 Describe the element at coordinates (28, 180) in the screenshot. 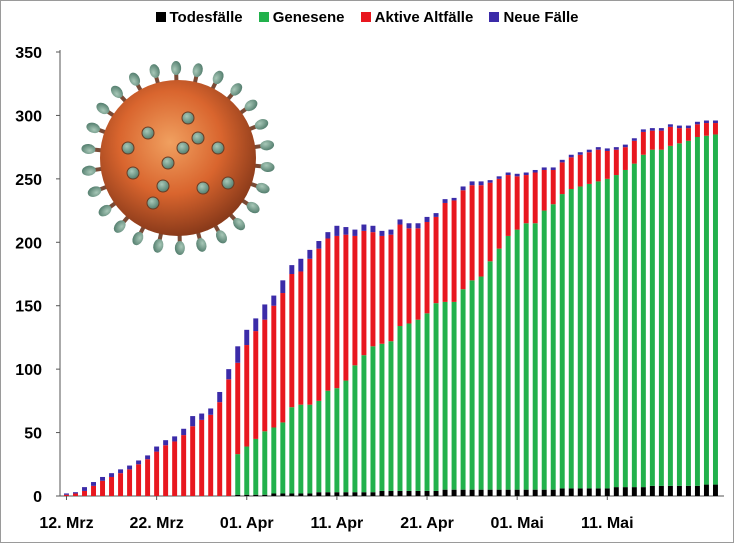

I see `y-tick-label: 250` at that location.